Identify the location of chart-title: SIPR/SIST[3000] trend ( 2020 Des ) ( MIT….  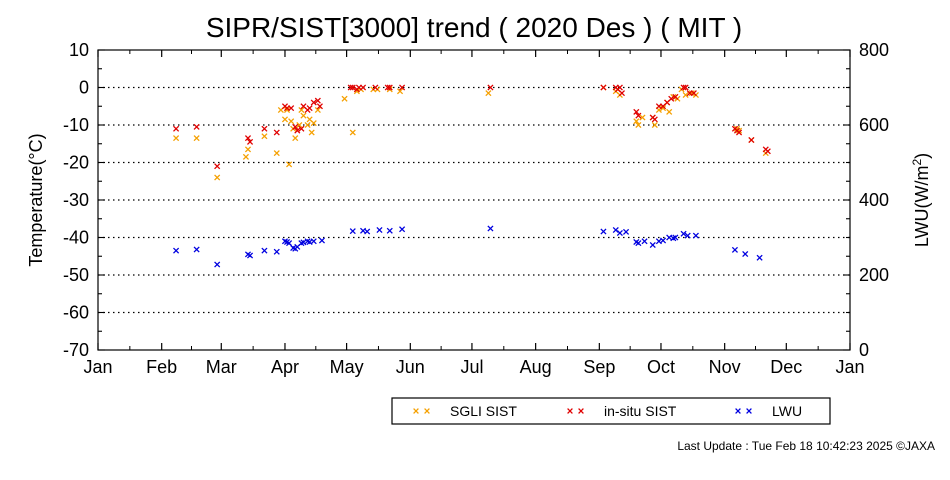
(474, 27).